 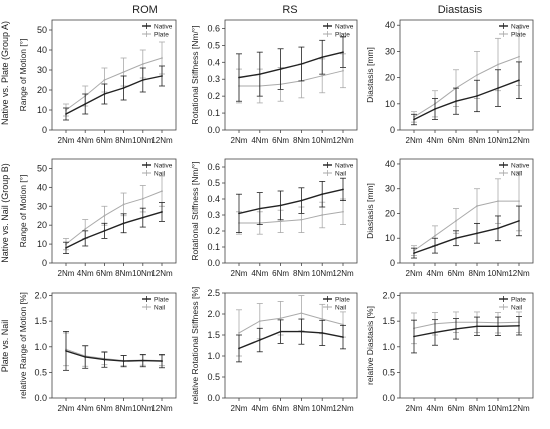 I want to click on y-axis-label: Rotational Stiffness [Nm/°], so click(x=195, y=210).